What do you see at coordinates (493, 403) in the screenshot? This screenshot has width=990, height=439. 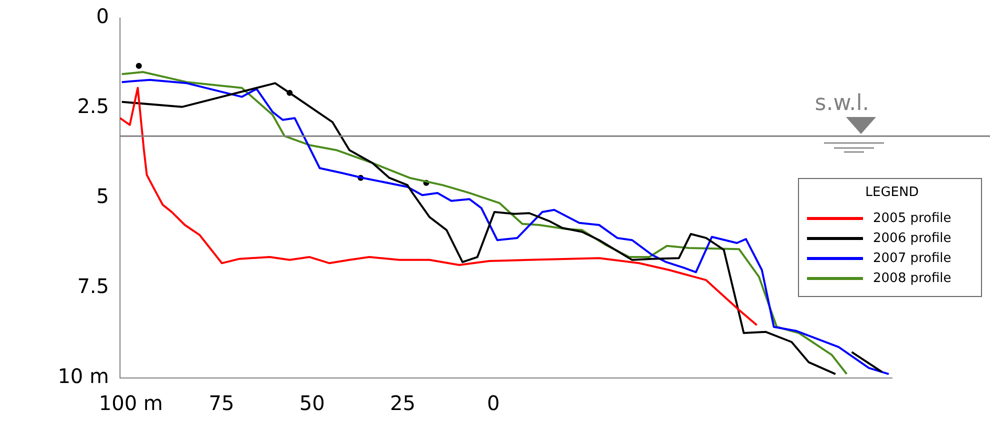 I see `x-tick-label: 0` at bounding box center [493, 403].